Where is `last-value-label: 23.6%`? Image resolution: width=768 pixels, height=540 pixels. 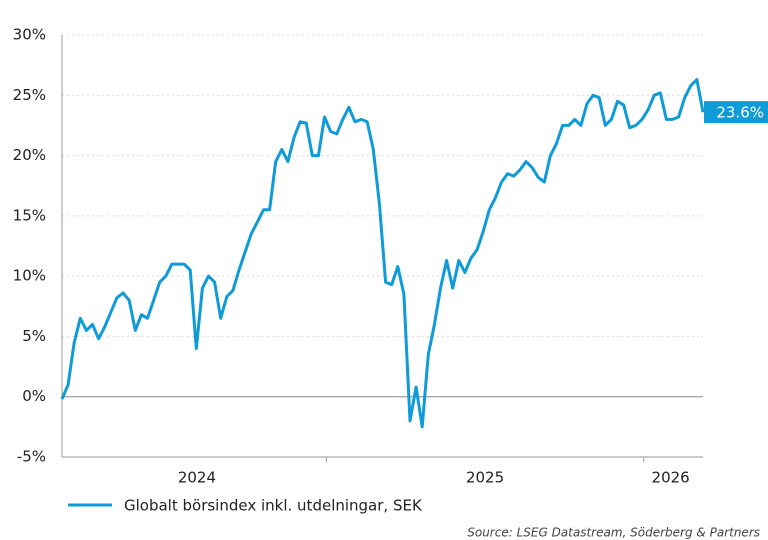 last-value-label: 23.6% is located at coordinates (740, 113).